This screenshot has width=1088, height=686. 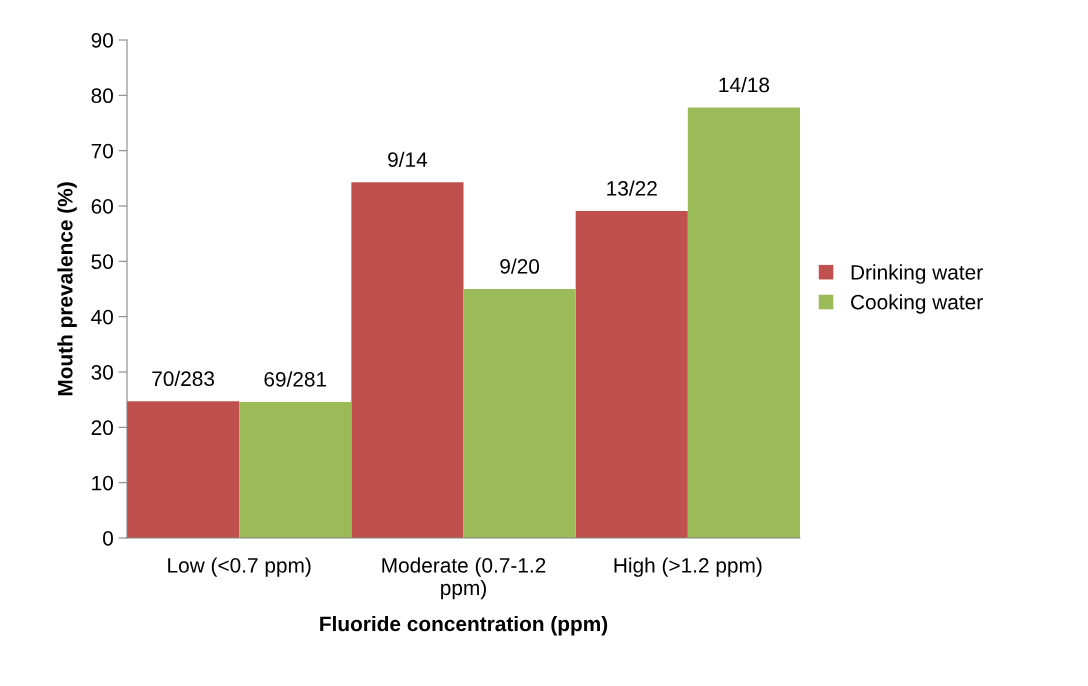 What do you see at coordinates (102, 151) in the screenshot?
I see `y-tick-label: 70` at bounding box center [102, 151].